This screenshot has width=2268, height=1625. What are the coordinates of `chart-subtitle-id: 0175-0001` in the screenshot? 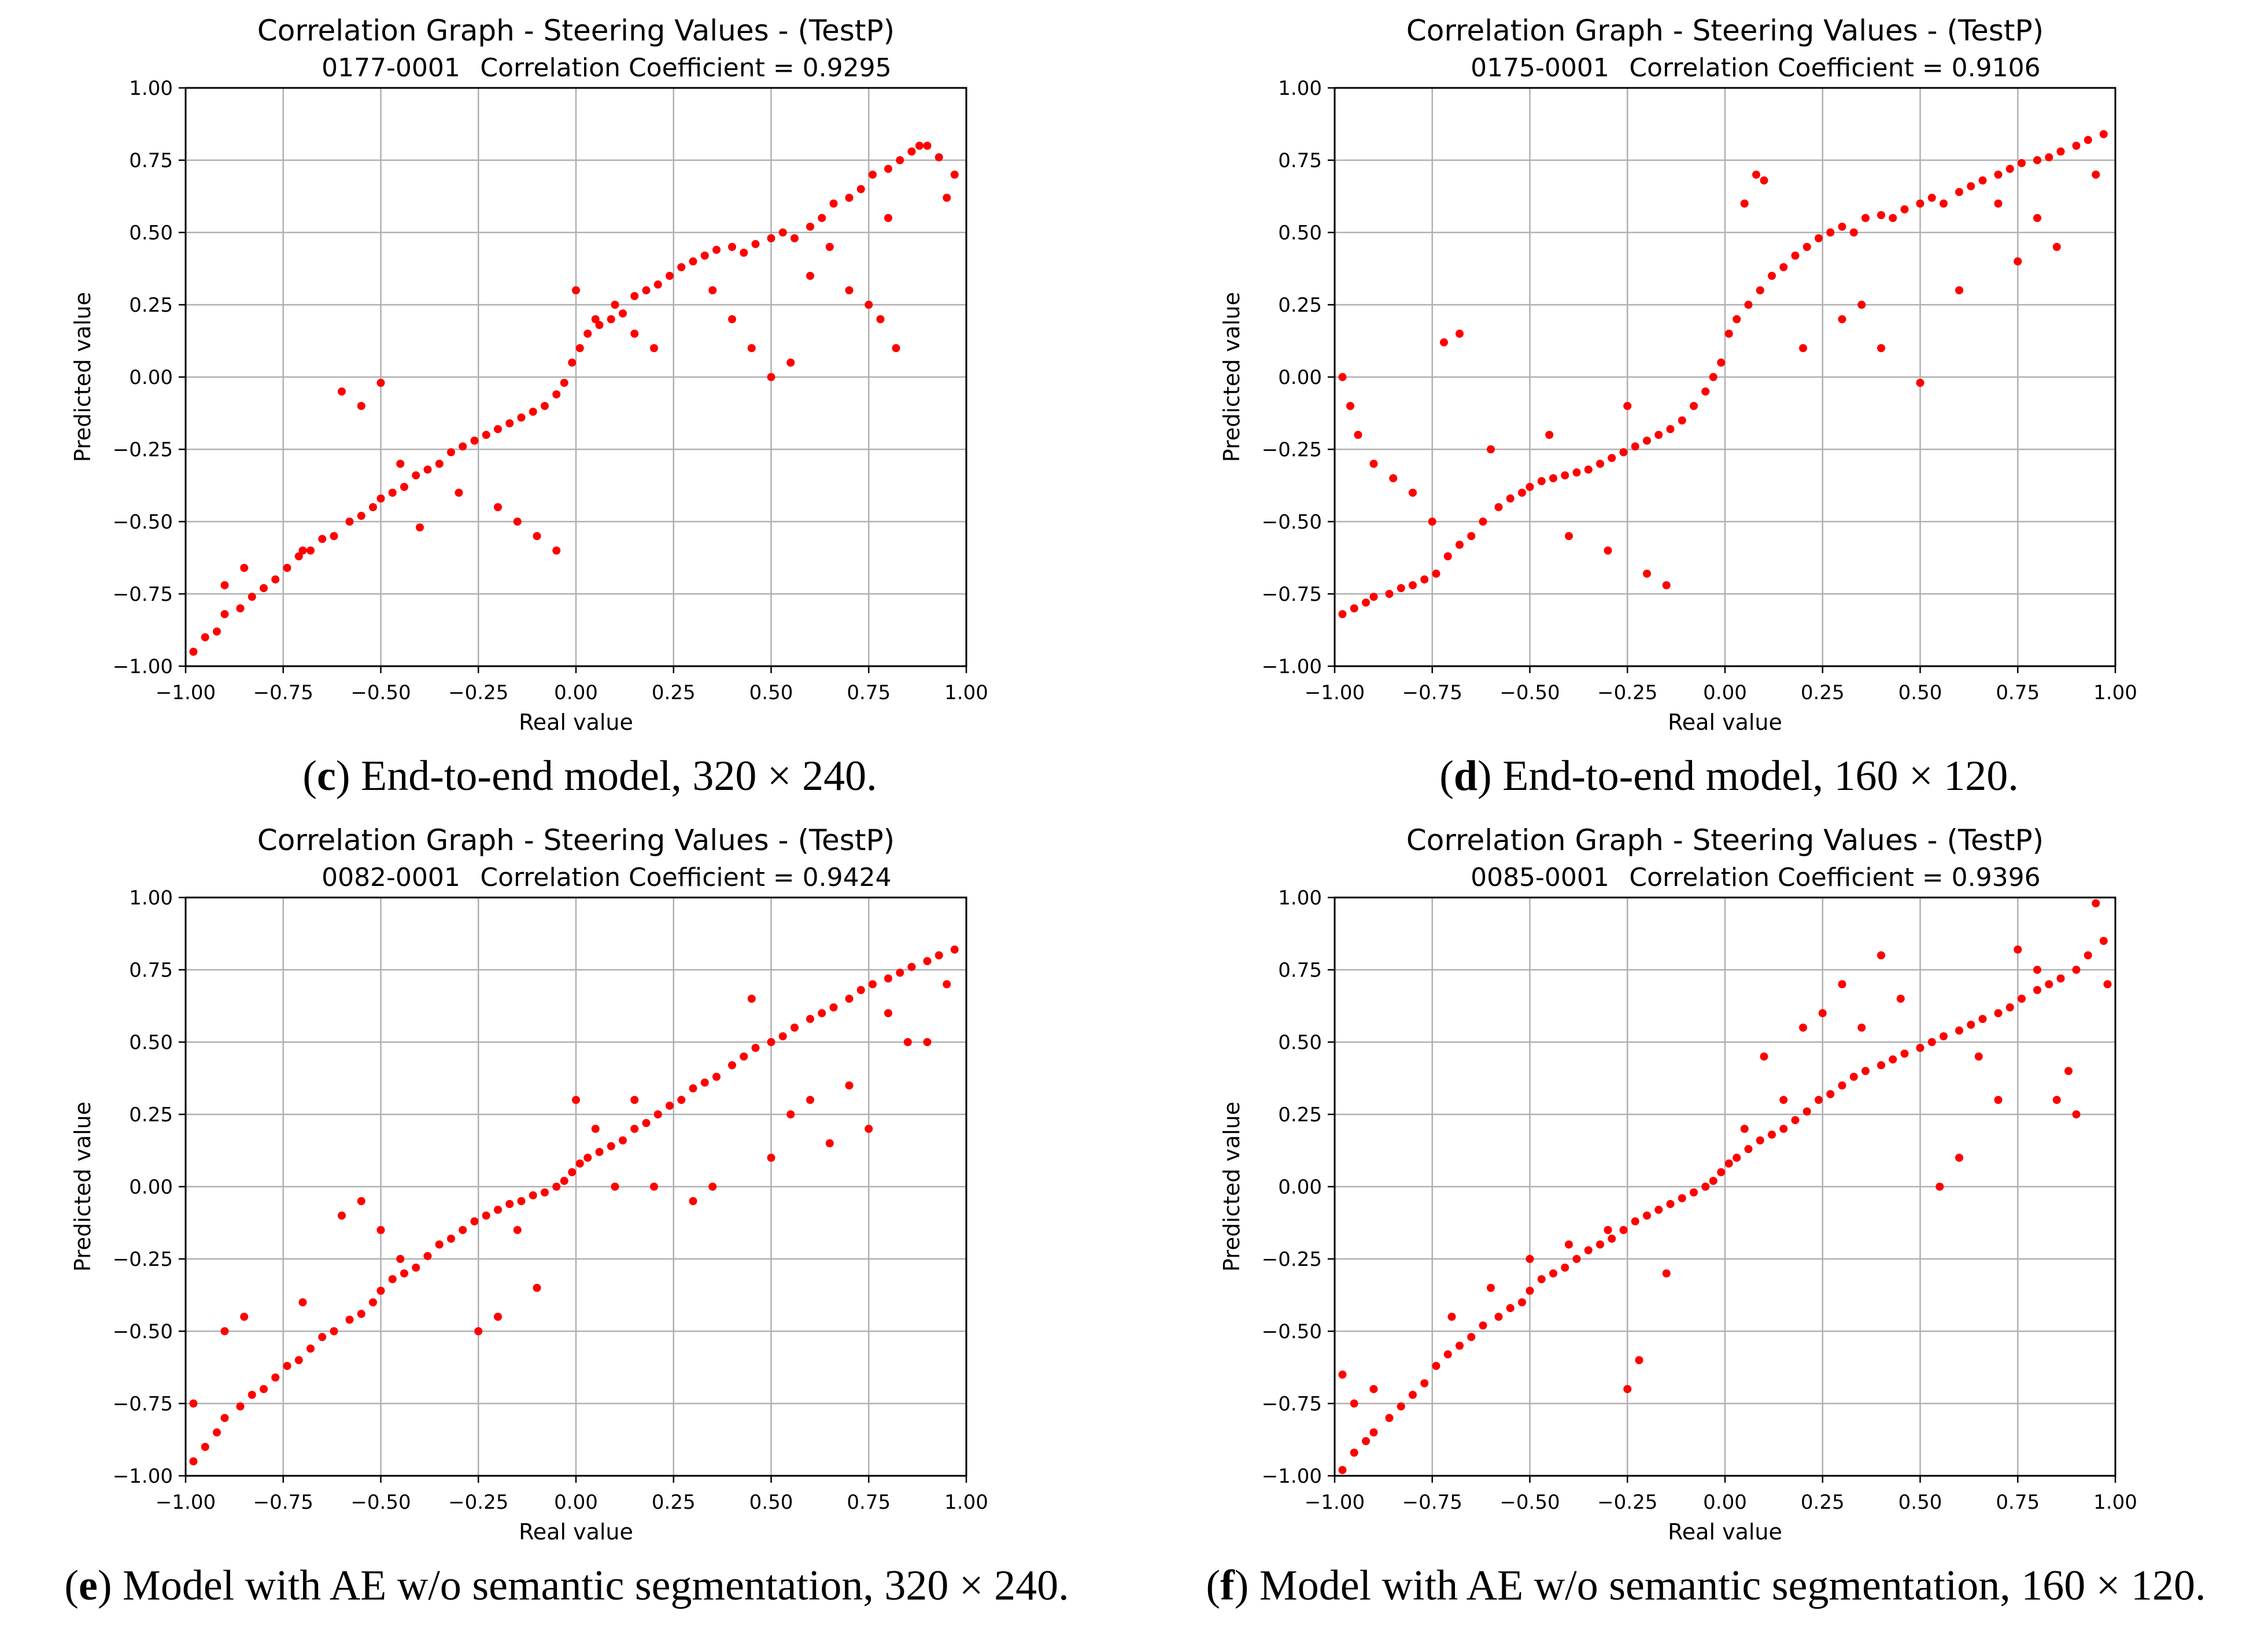 It's located at (1540, 68).